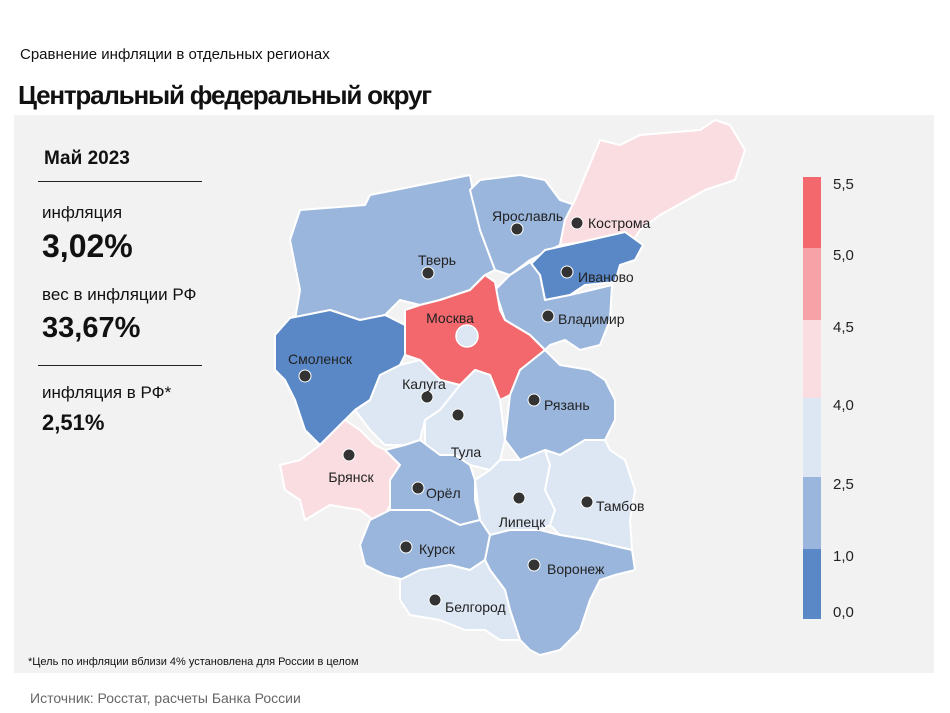 Image resolution: width=950 pixels, height=713 pixels. I want to click on city-label: Кострома, so click(619, 223).